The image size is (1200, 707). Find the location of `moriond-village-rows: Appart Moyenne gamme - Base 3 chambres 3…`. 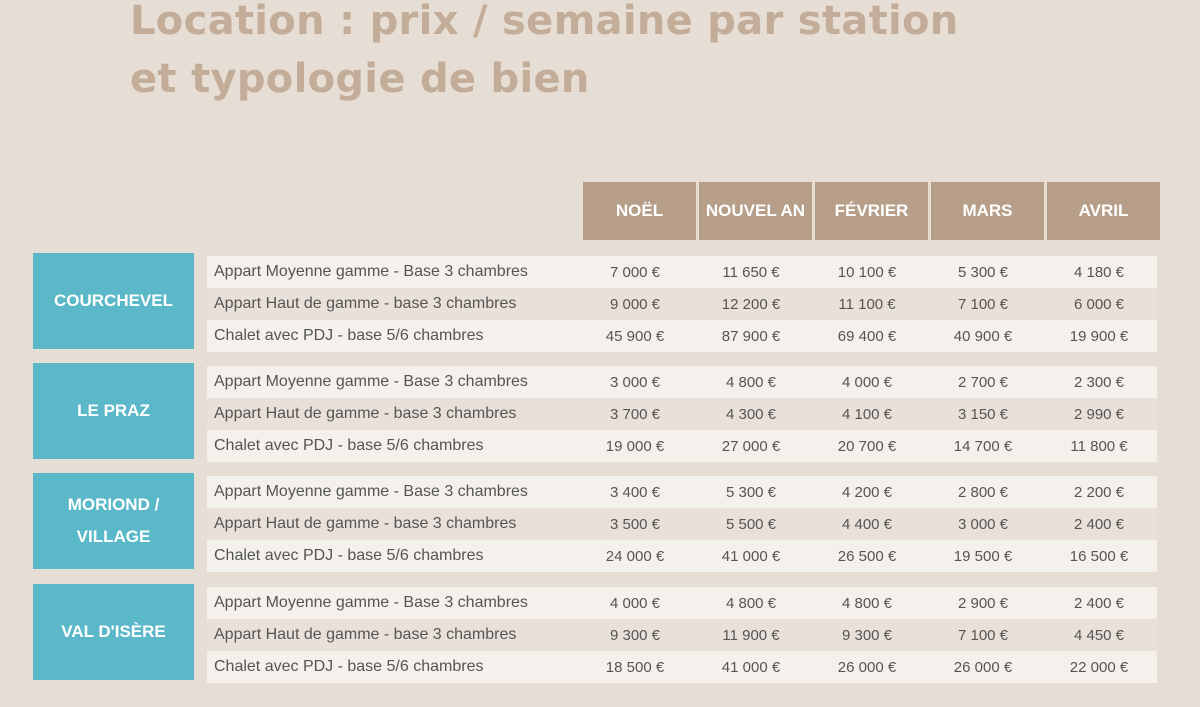

moriond-village-rows: Appart Moyenne gamme - Base 3 chambres 3… is located at coordinates (682, 524).